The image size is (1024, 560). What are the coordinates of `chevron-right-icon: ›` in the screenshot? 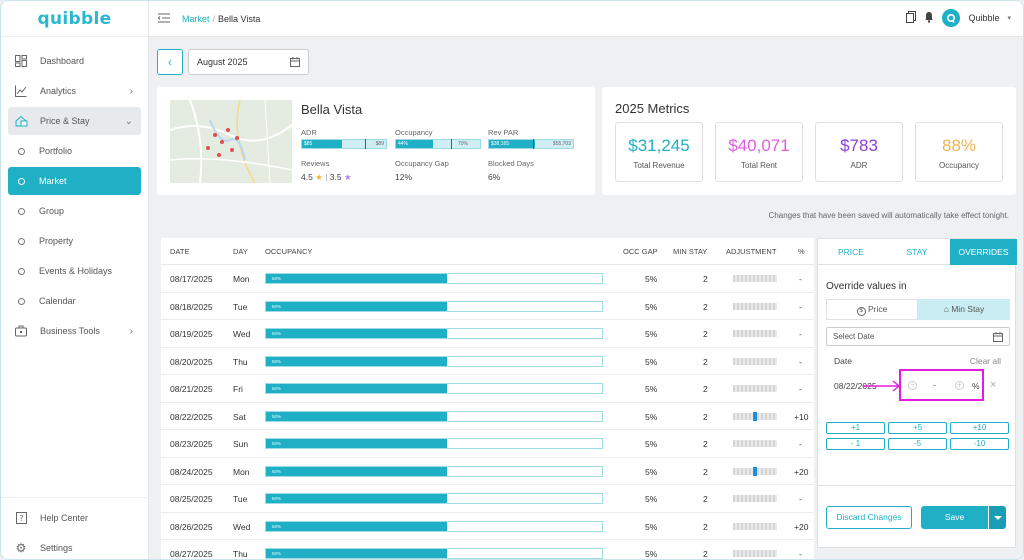 It's located at (131, 91).